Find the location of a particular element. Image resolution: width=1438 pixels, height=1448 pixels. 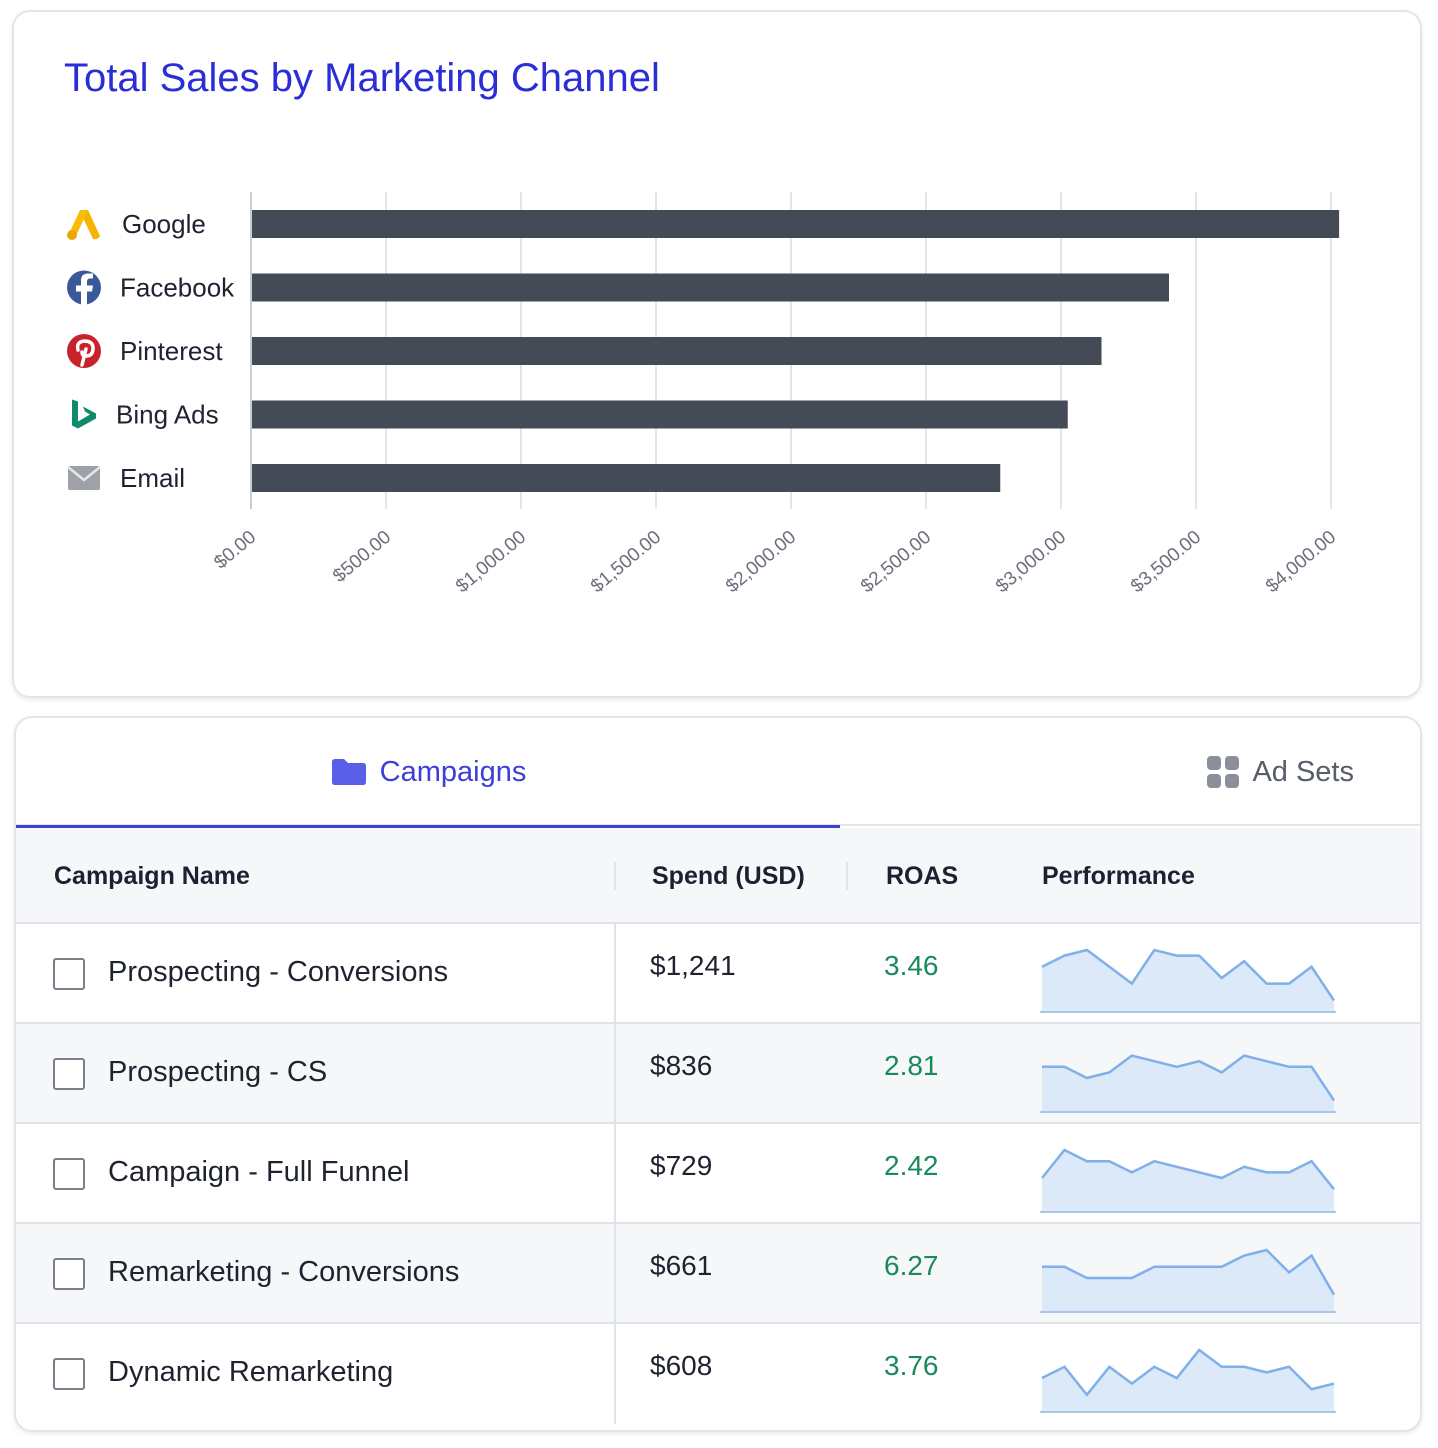

campaign-spend: $661 is located at coordinates (681, 1265).